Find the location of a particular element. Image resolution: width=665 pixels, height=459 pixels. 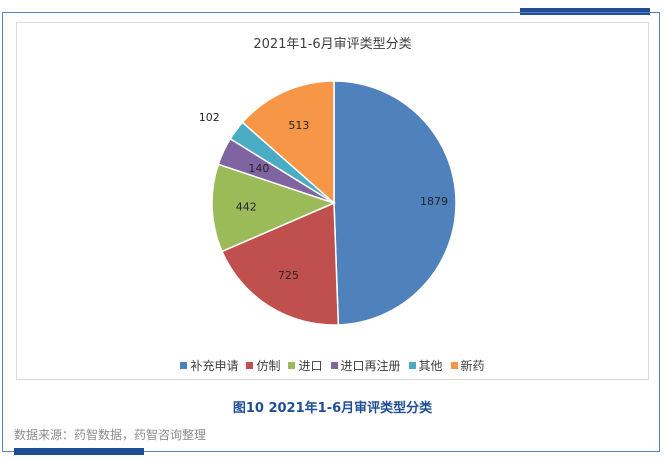

legend-label: 仿制 is located at coordinates (268, 366).